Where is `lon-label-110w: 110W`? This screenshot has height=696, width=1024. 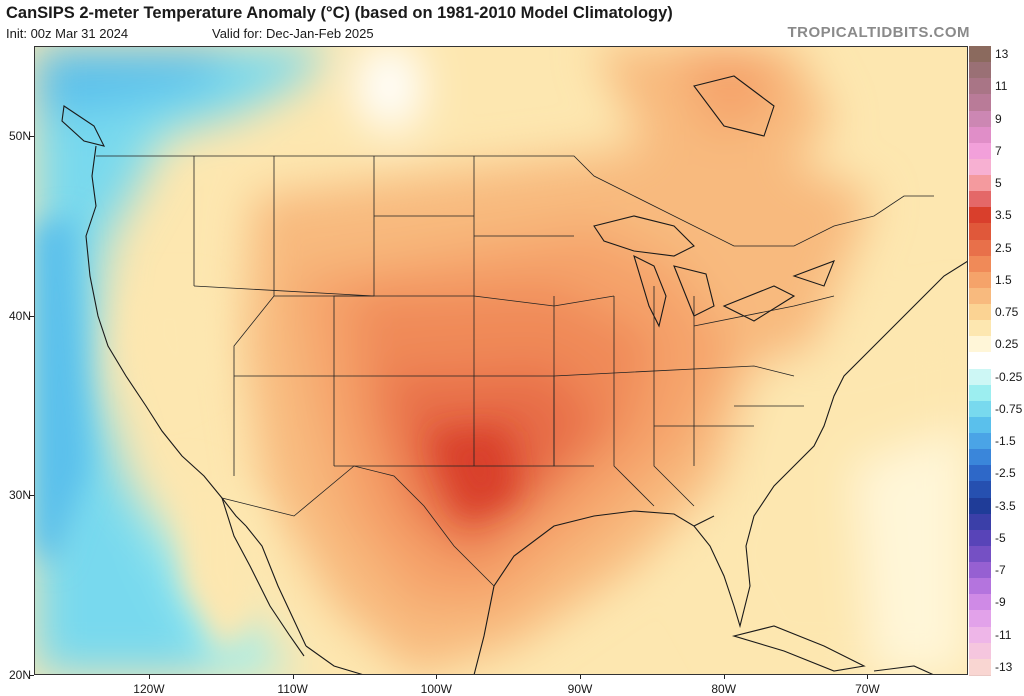 lon-label-110w: 110W is located at coordinates (292, 689).